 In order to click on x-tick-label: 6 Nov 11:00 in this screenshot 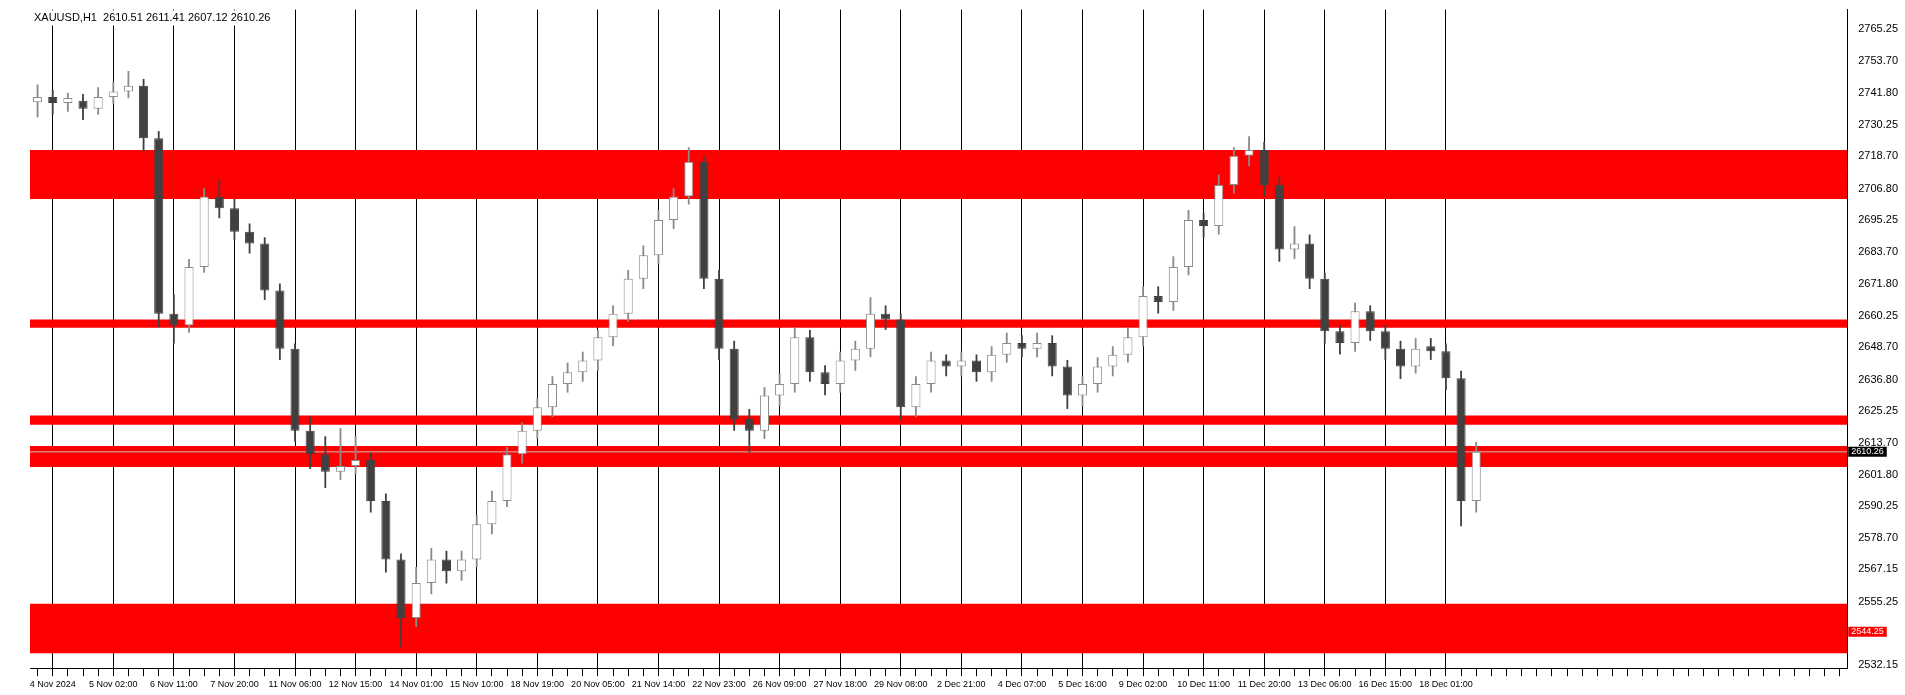, I will do `click(173, 684)`.